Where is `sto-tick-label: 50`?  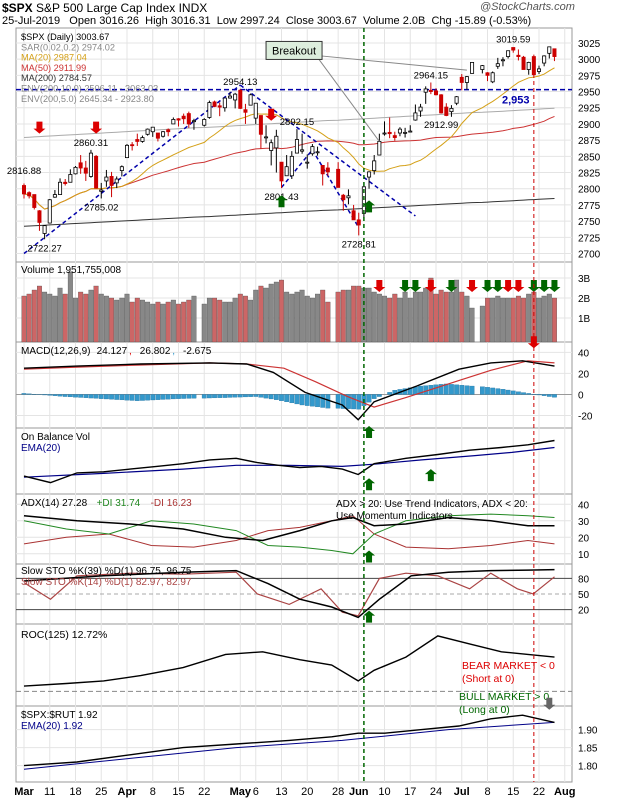 sto-tick-label: 50 is located at coordinates (584, 595).